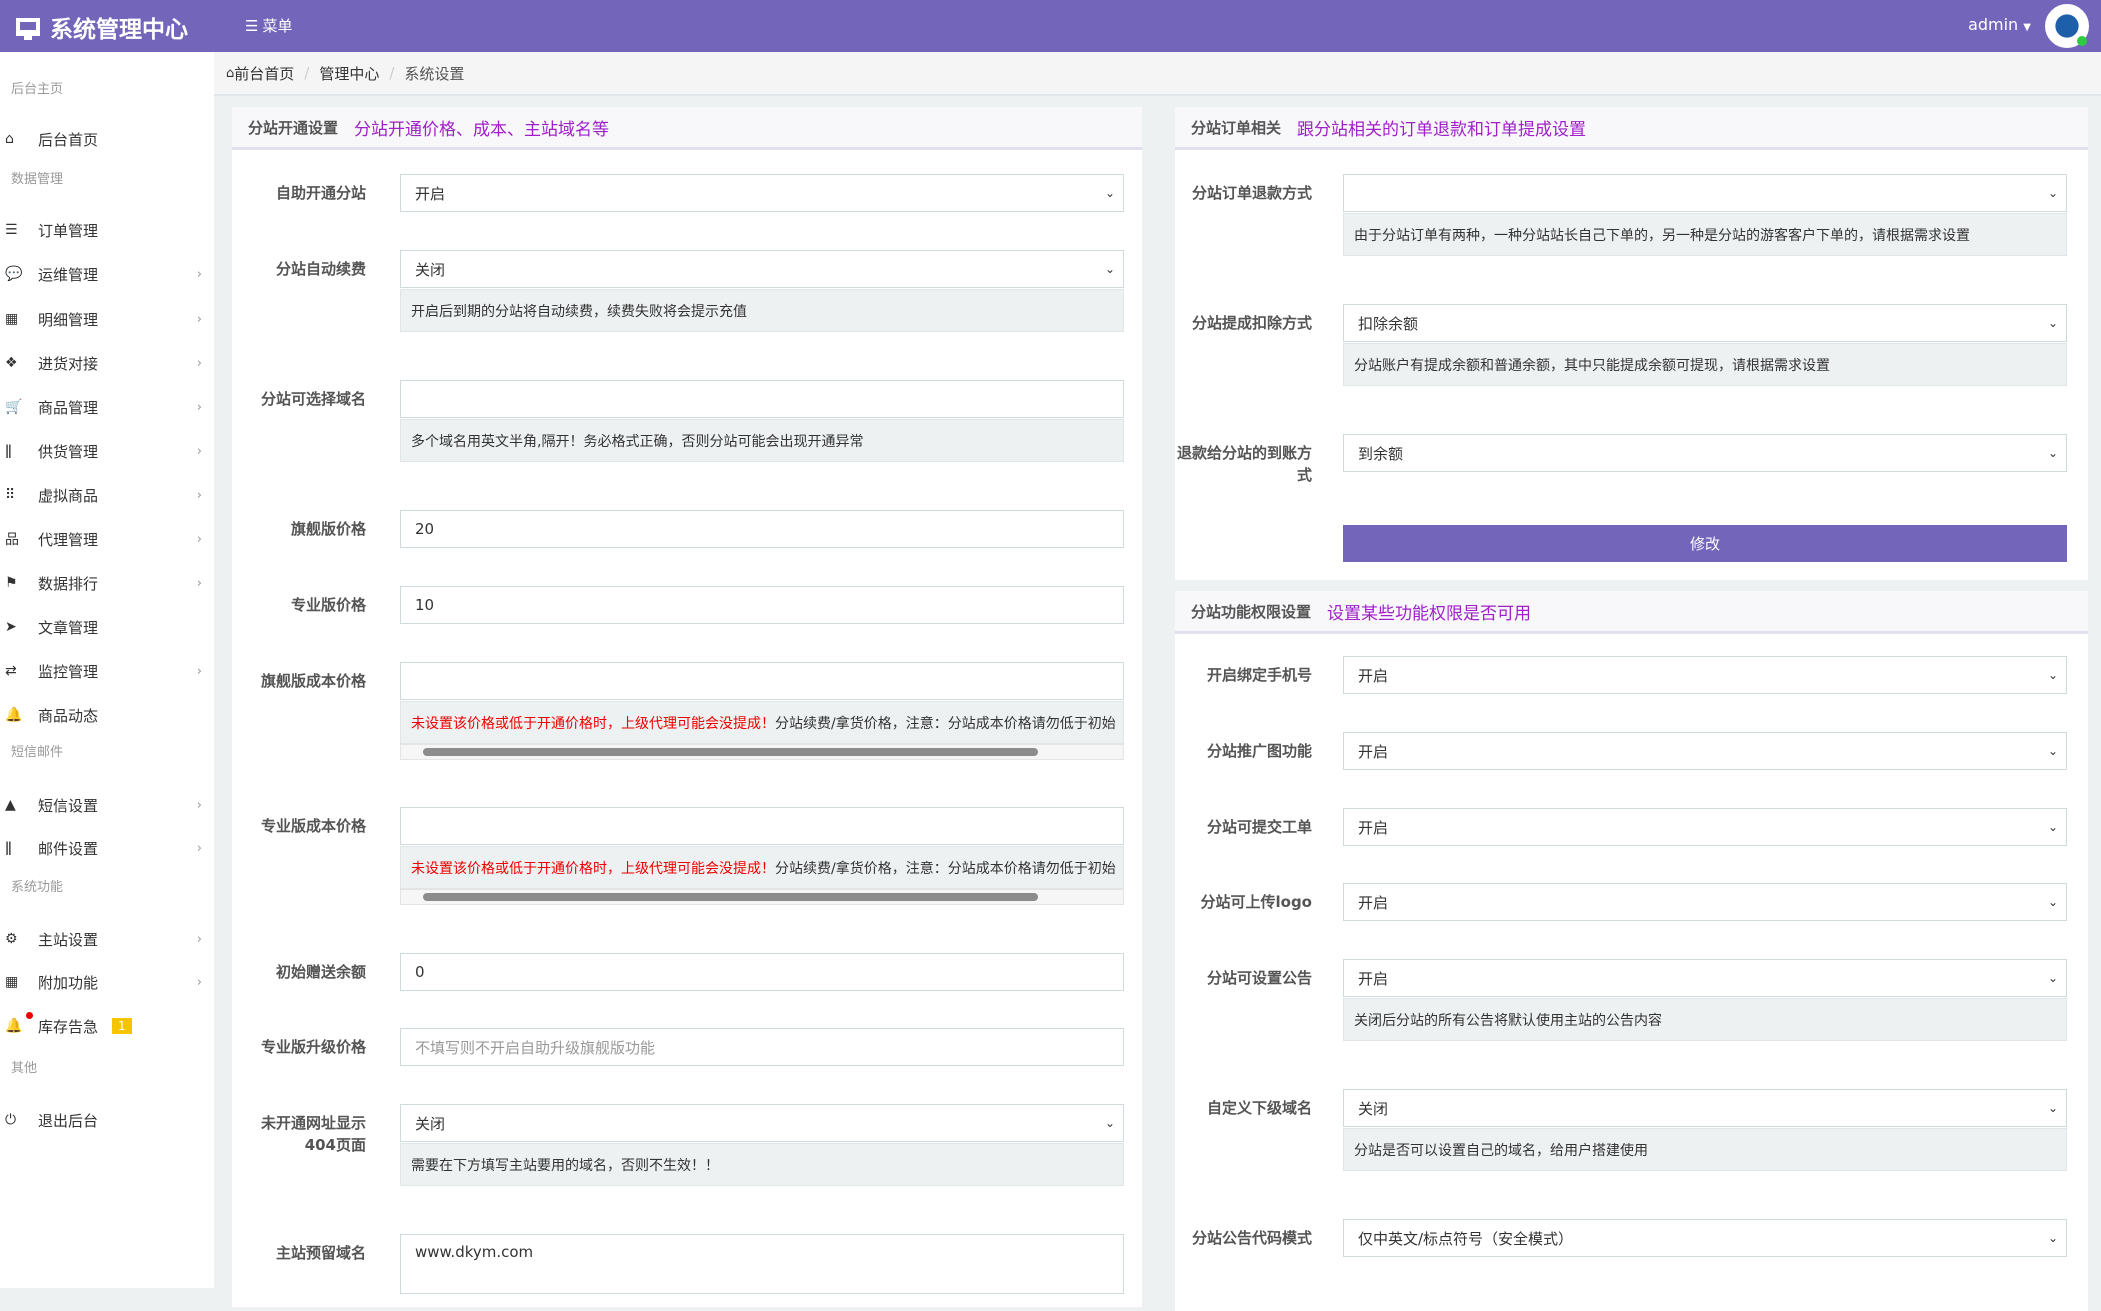 This screenshot has width=2101, height=1311. I want to click on warning-text: 未设置该价格或低于开通价格时，上级代理可能会没提成！, so click(593, 868).